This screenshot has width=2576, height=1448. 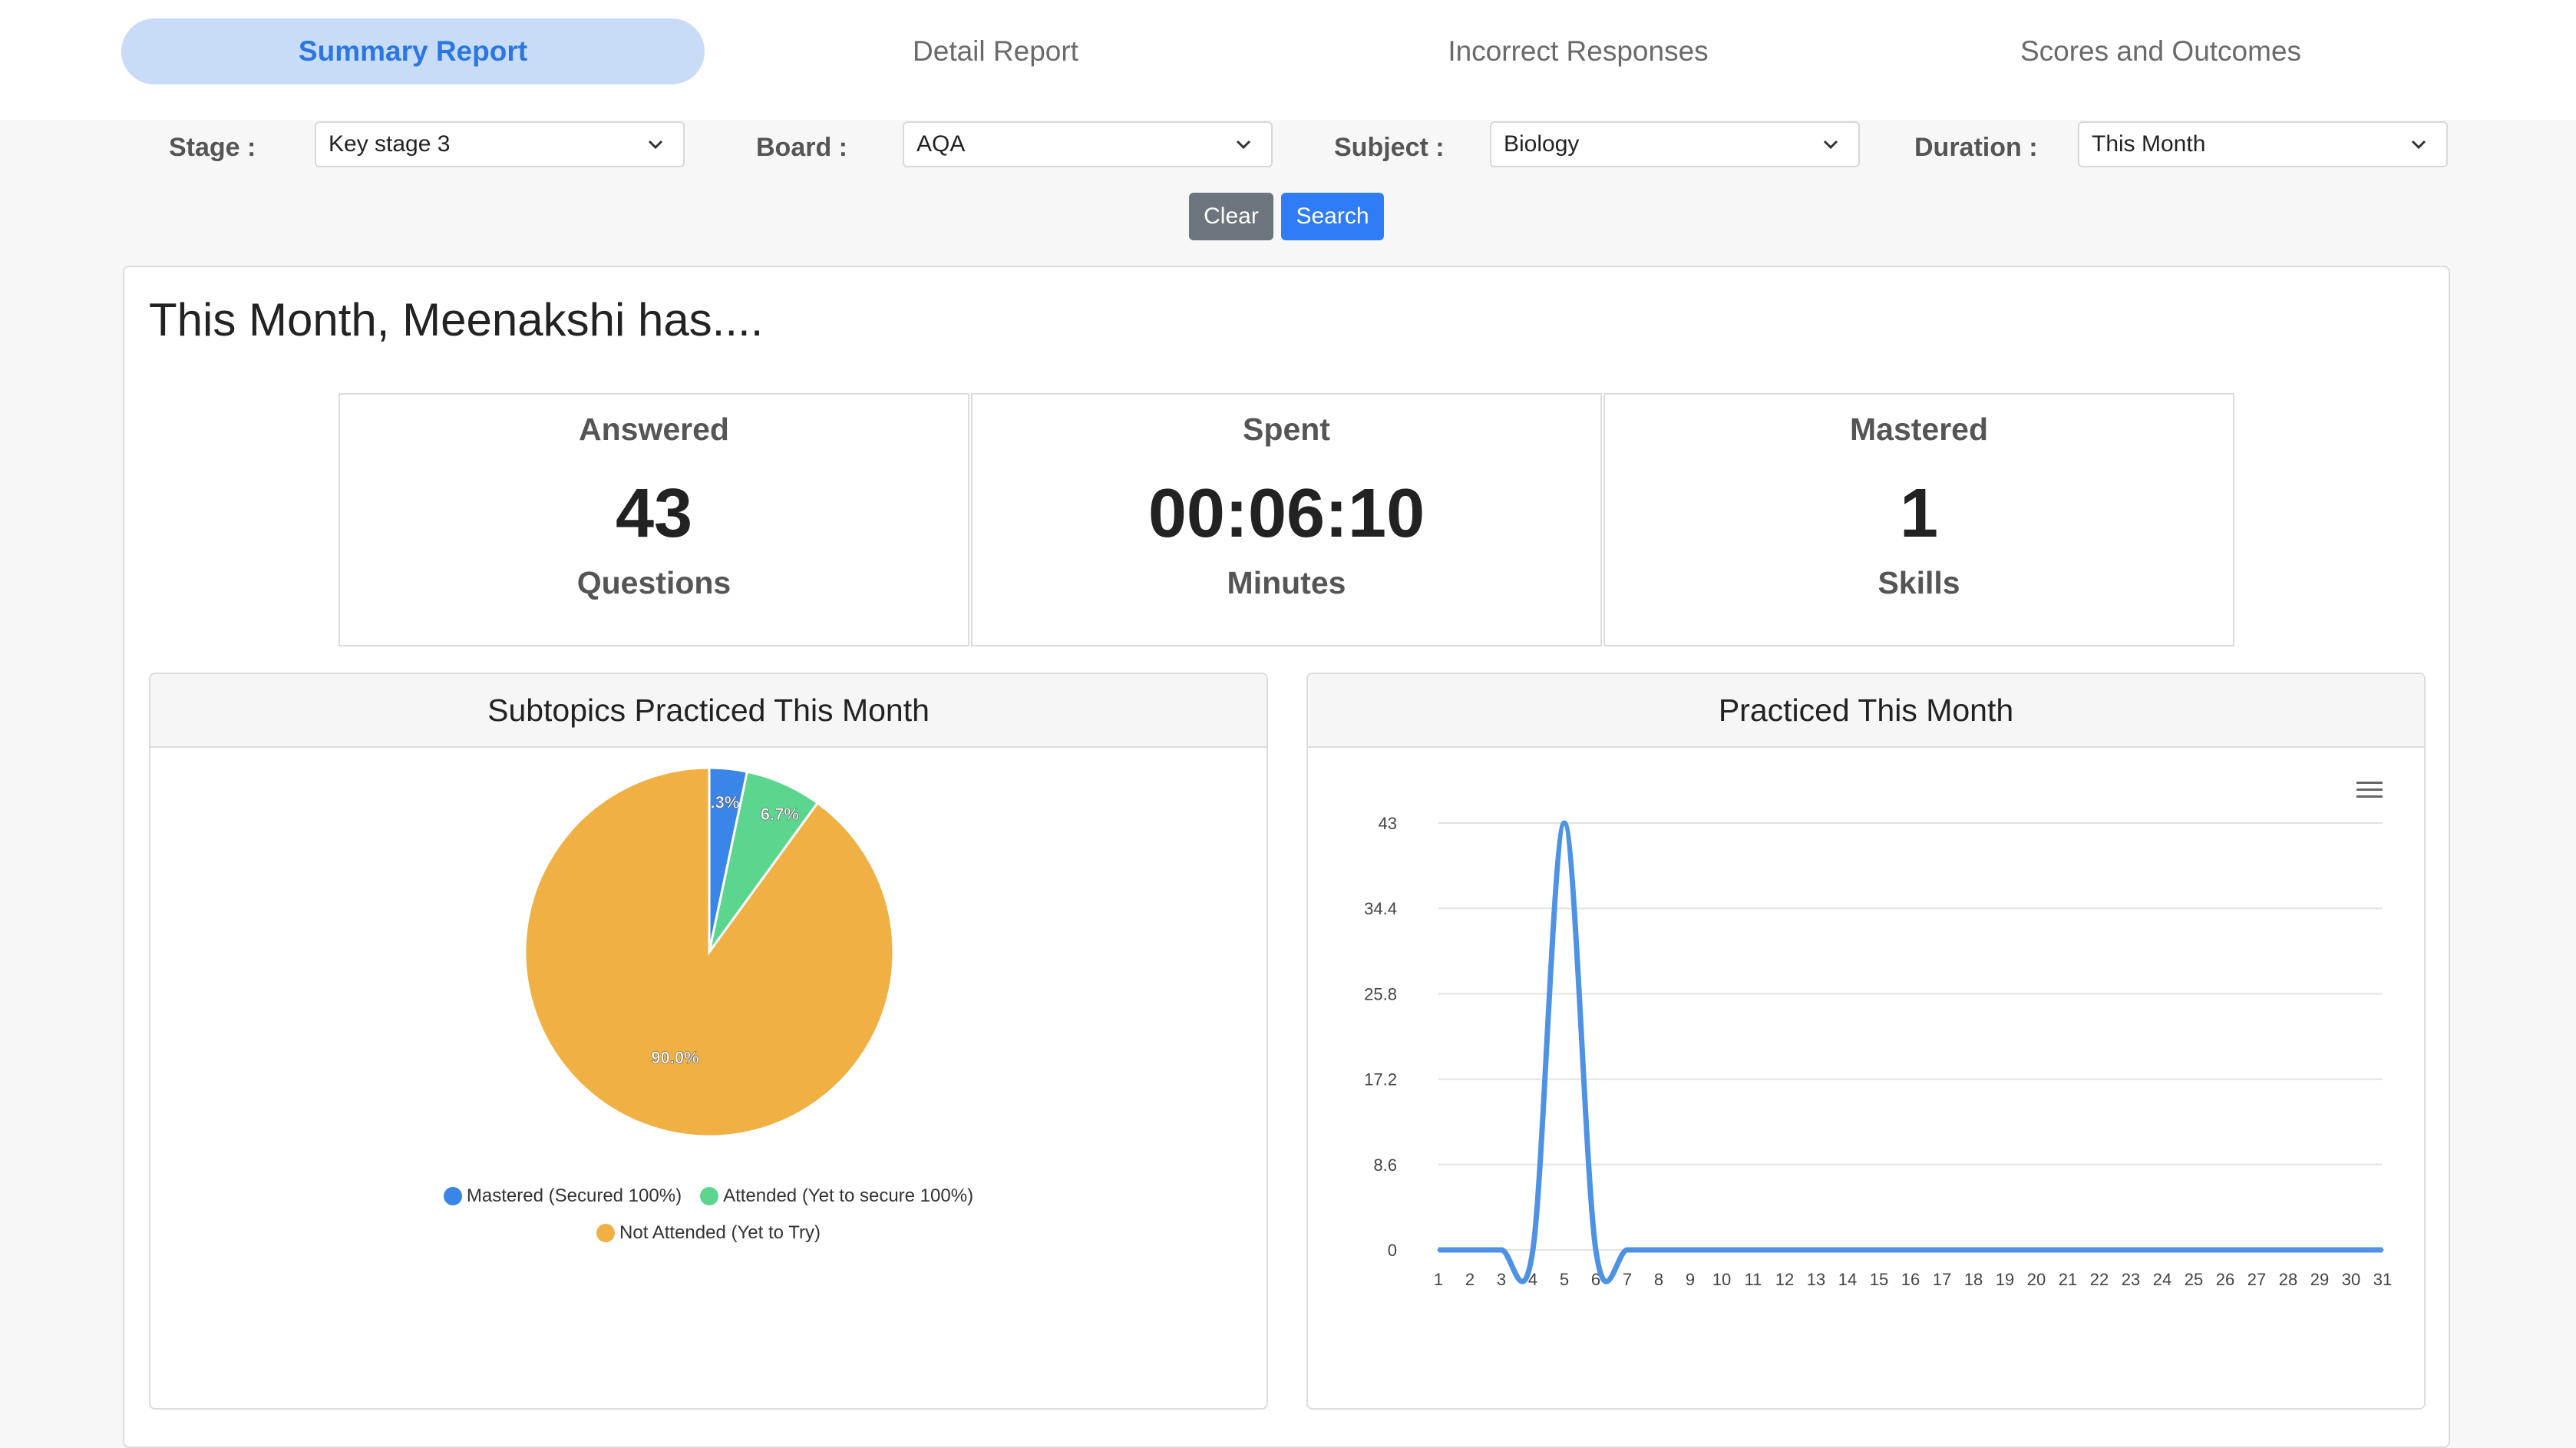 I want to click on legend-item-attended: Attended (Yet to secure 100%), so click(x=836, y=1196).